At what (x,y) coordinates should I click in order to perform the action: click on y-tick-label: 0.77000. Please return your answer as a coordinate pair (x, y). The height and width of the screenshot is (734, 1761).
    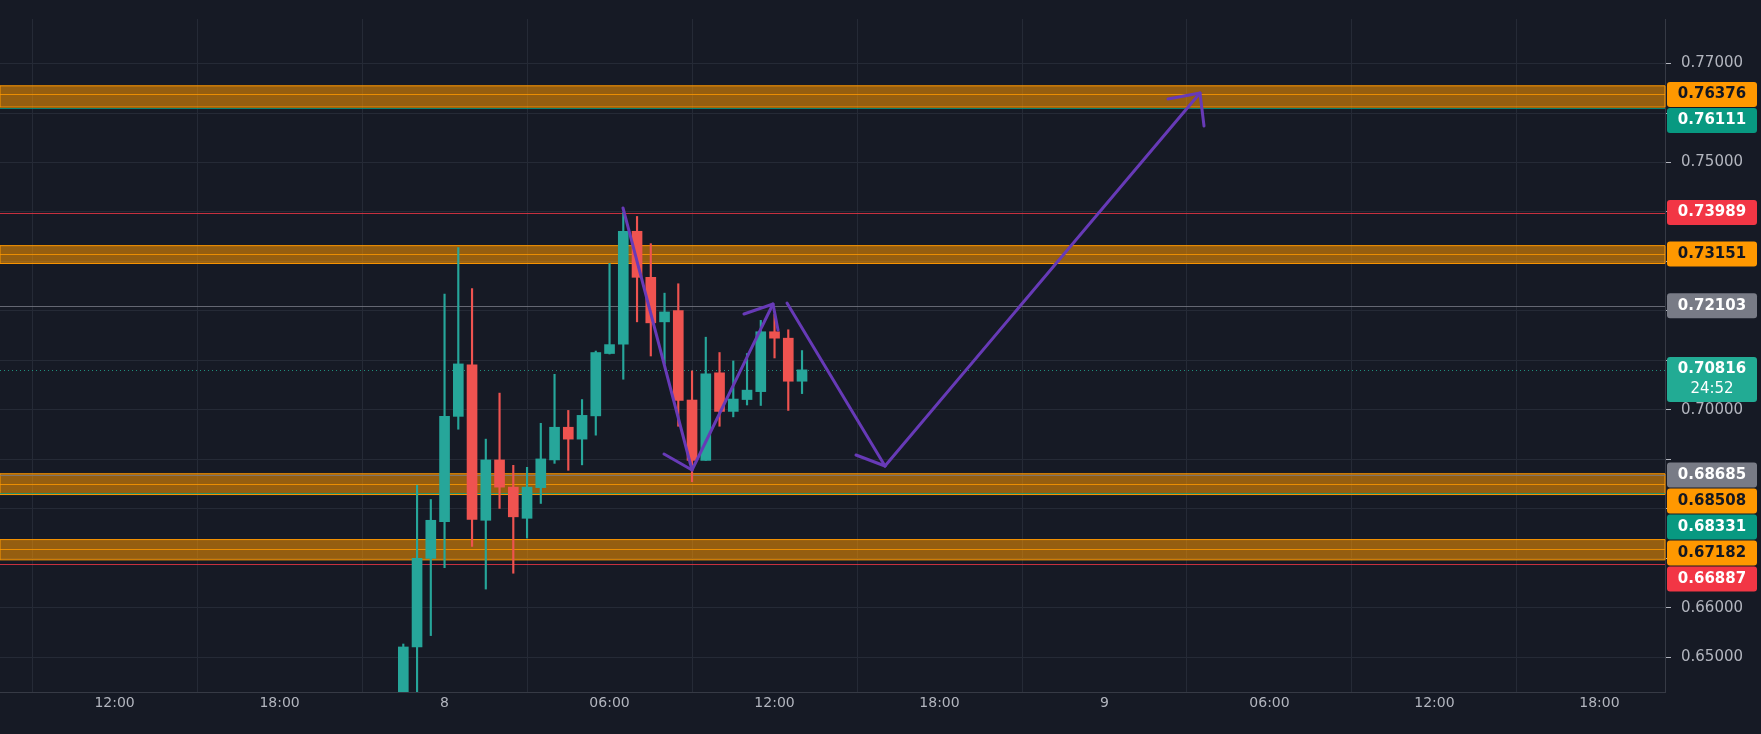
    Looking at the image, I should click on (1712, 62).